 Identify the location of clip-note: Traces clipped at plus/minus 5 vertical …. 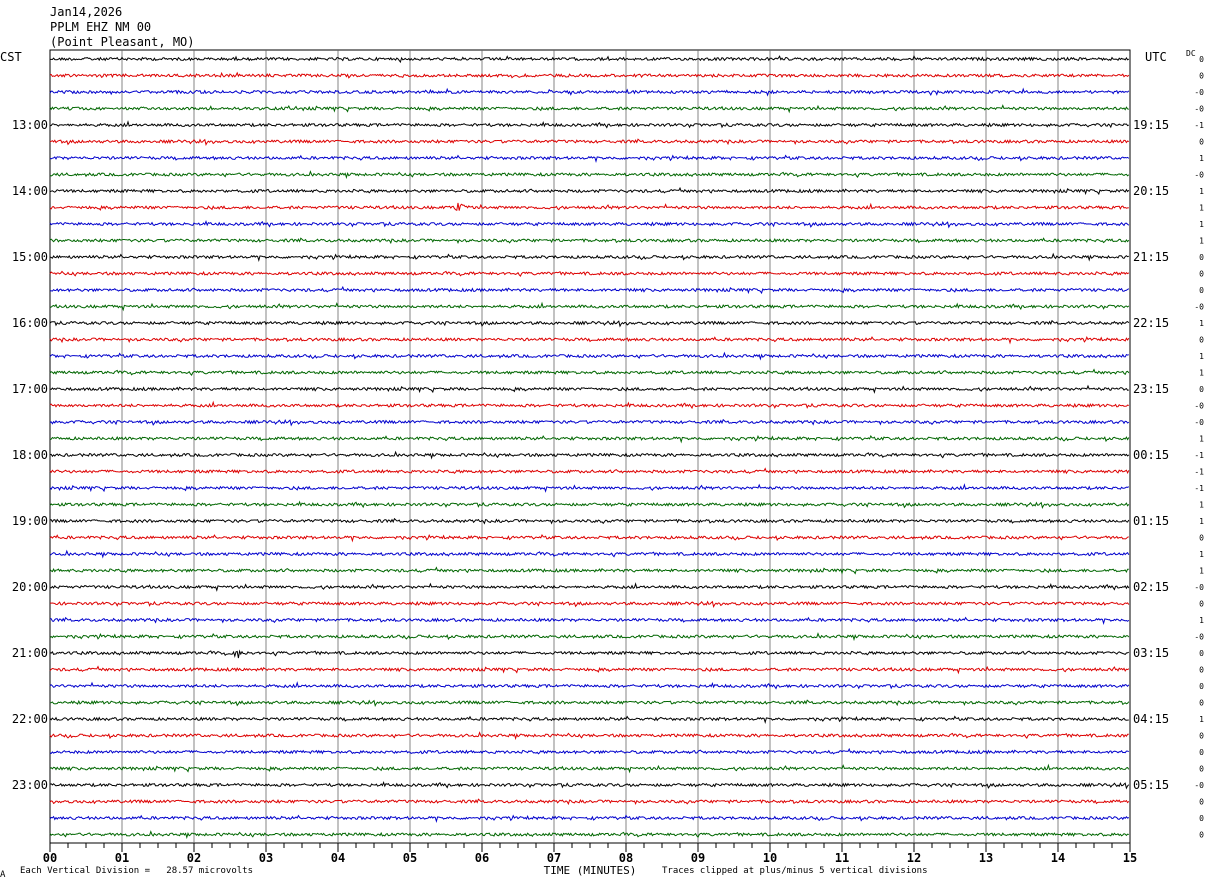
(795, 871).